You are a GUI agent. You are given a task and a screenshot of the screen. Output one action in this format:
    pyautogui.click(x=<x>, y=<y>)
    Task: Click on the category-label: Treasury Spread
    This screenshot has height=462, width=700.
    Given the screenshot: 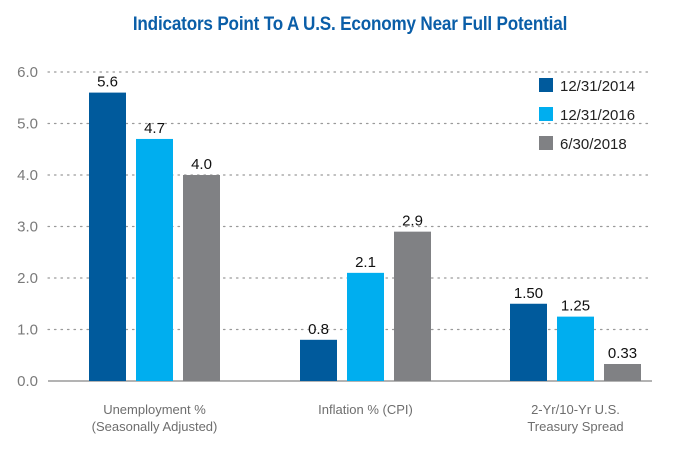 What is the action you would take?
    pyautogui.click(x=575, y=426)
    